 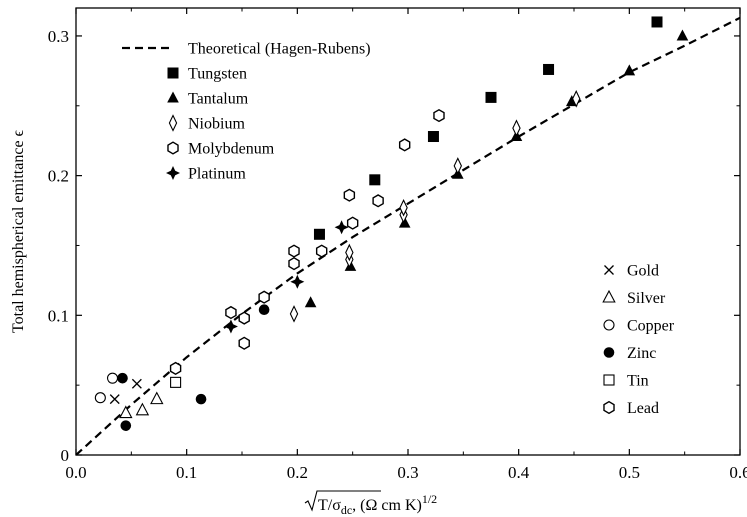 I want to click on legend-label-tantalum: Tantalum, so click(x=218, y=99).